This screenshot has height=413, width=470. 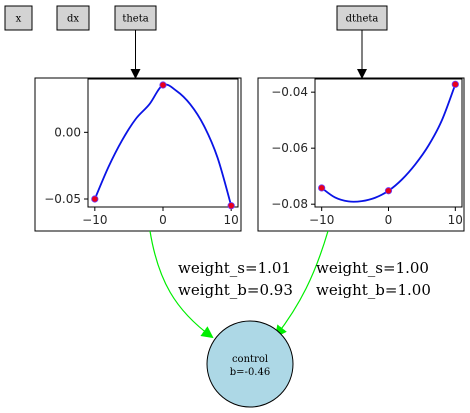 What do you see at coordinates (289, 148) in the screenshot?
I see `y-tick-label: −0.06` at bounding box center [289, 148].